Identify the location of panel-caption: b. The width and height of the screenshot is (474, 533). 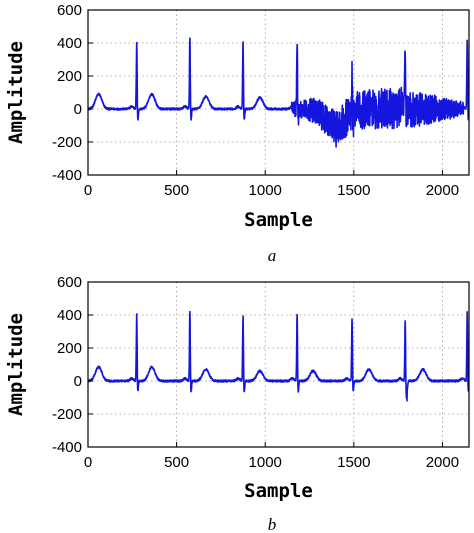
(272, 524).